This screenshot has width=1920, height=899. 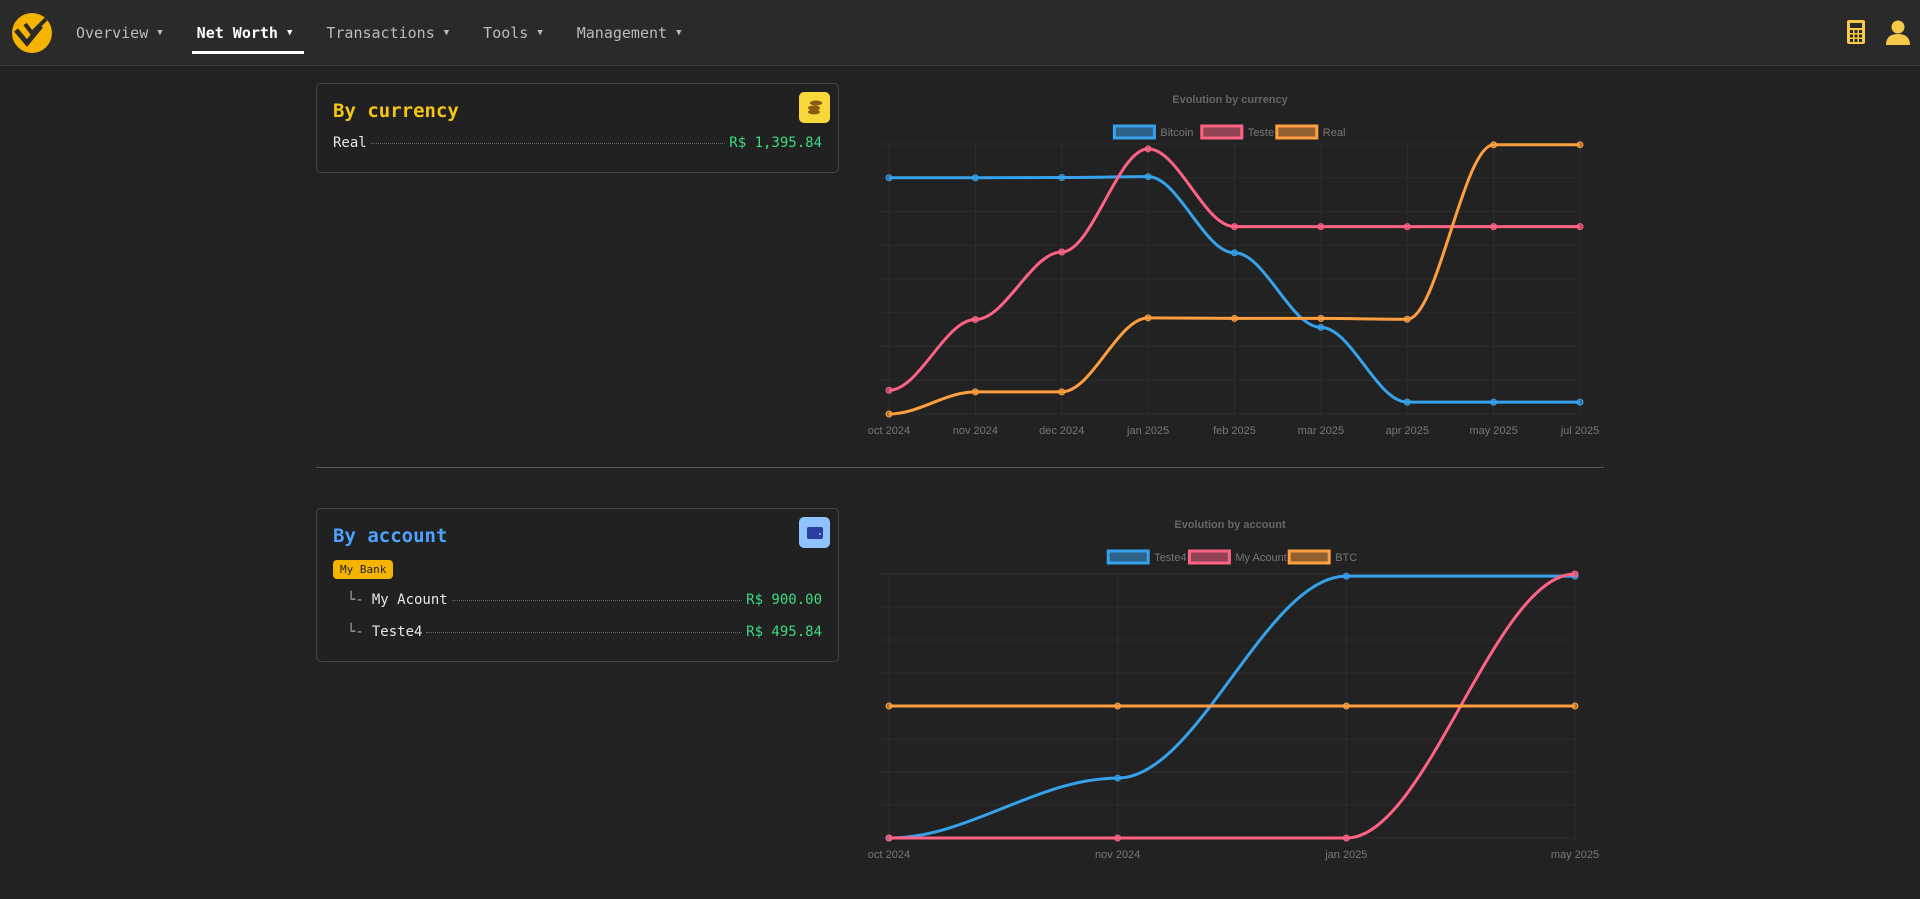 What do you see at coordinates (387, 33) in the screenshot?
I see `nav-transactions: Transactions ▼` at bounding box center [387, 33].